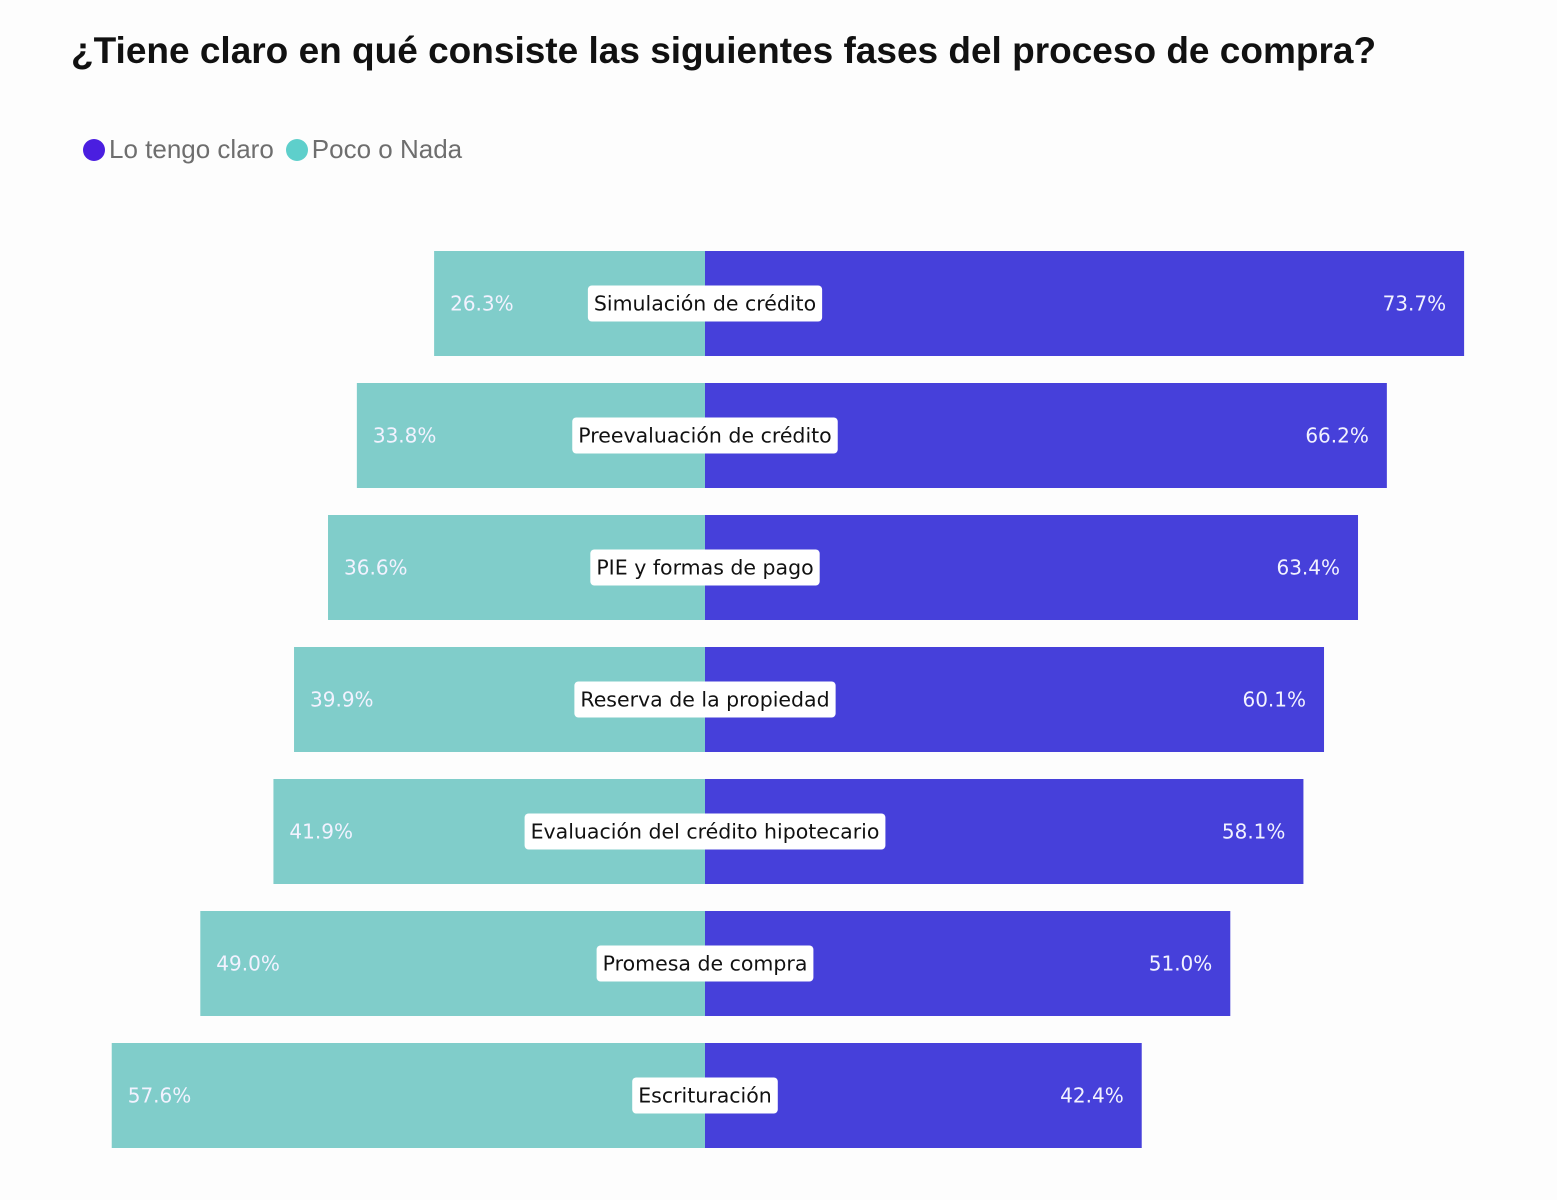 The width and height of the screenshot is (1557, 1200). What do you see at coordinates (387, 149) in the screenshot?
I see `legend-label: Poco o Nada` at bounding box center [387, 149].